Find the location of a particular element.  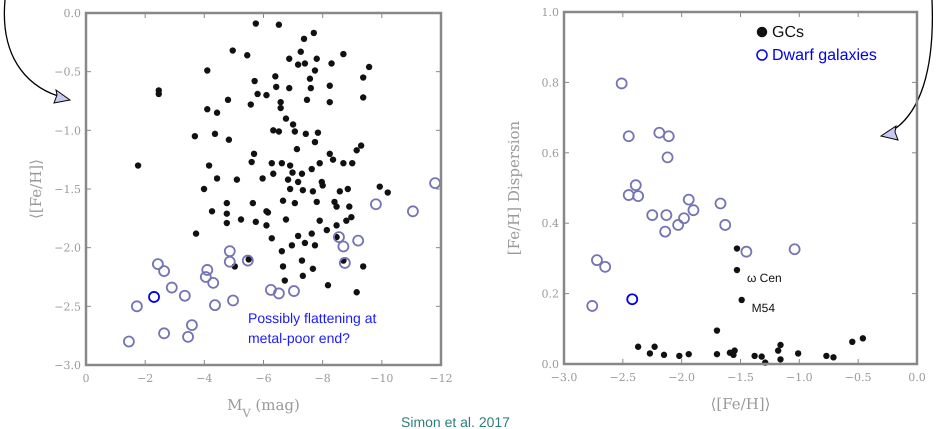

x-axis-title: M$_{V}$ (mag) is located at coordinates (263, 408).